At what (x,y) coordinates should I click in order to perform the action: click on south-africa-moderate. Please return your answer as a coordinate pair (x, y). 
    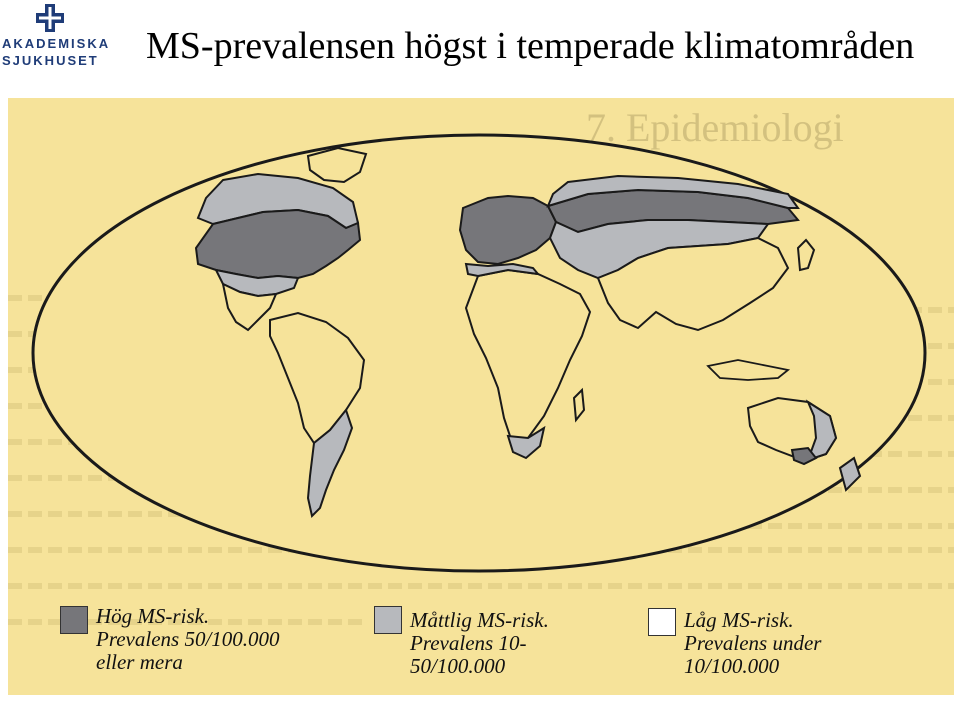
    Looking at the image, I should click on (526, 442).